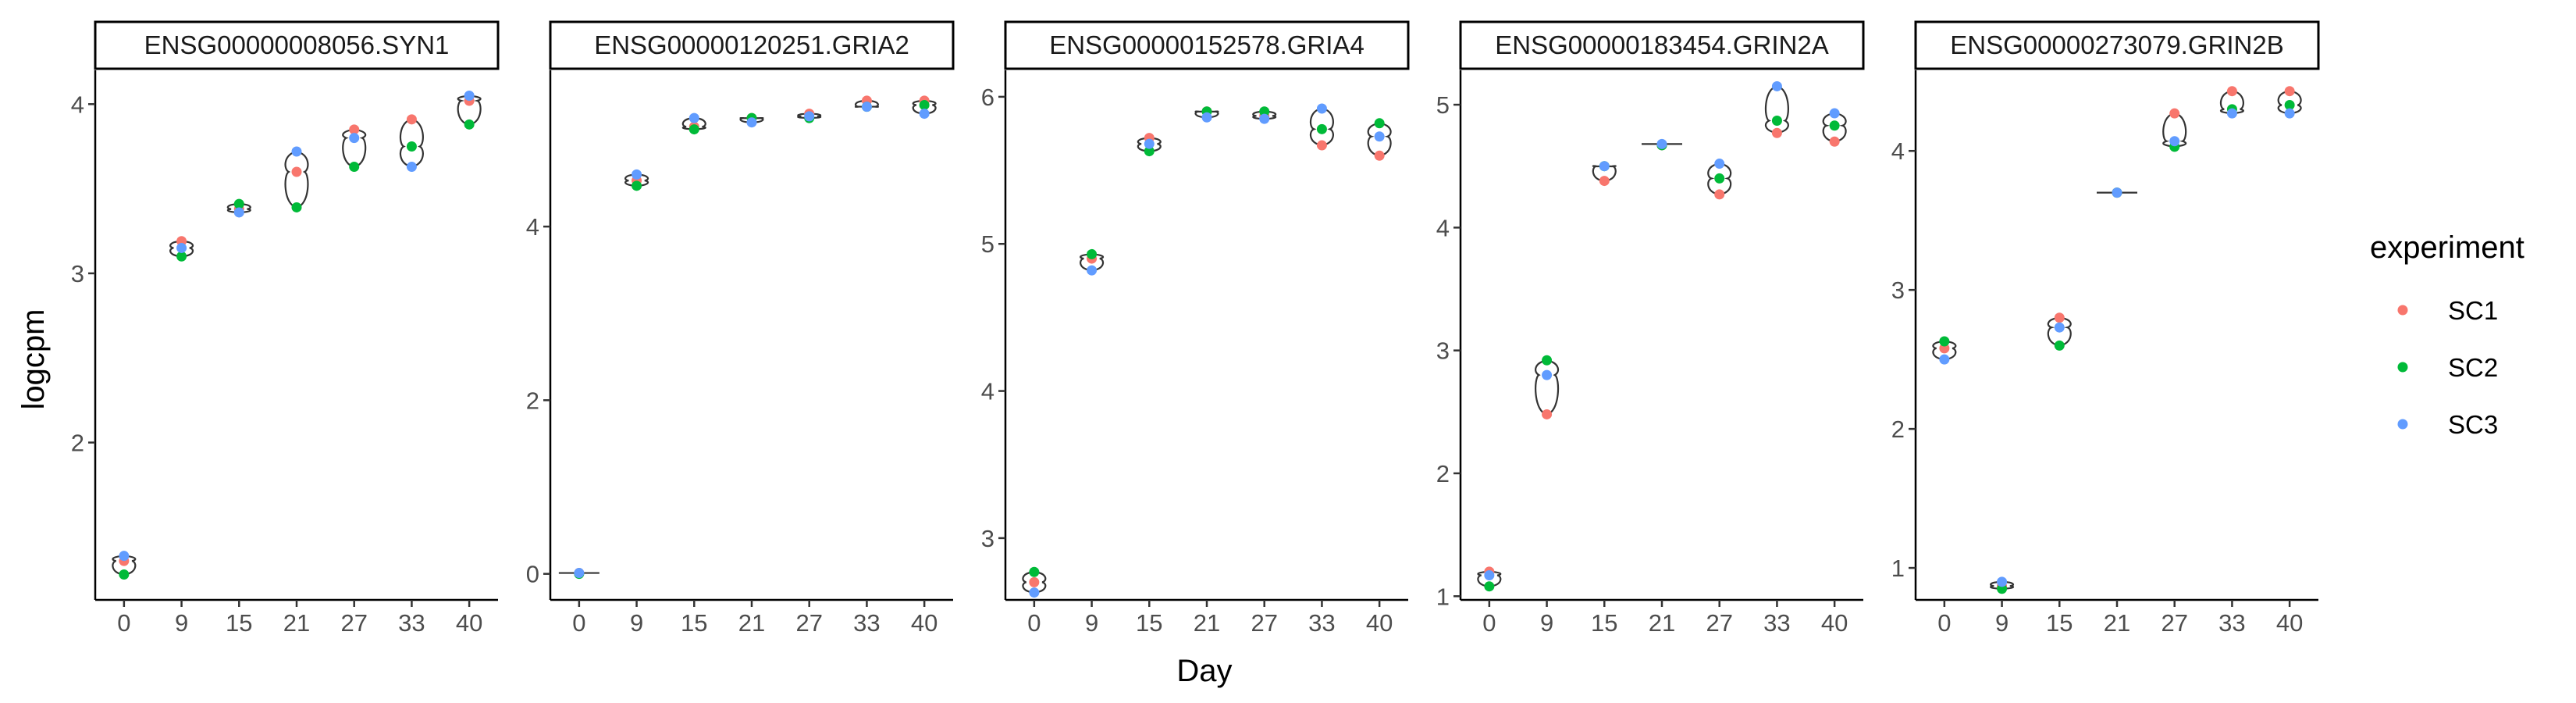  What do you see at coordinates (1547, 387) in the screenshot?
I see `violin` at bounding box center [1547, 387].